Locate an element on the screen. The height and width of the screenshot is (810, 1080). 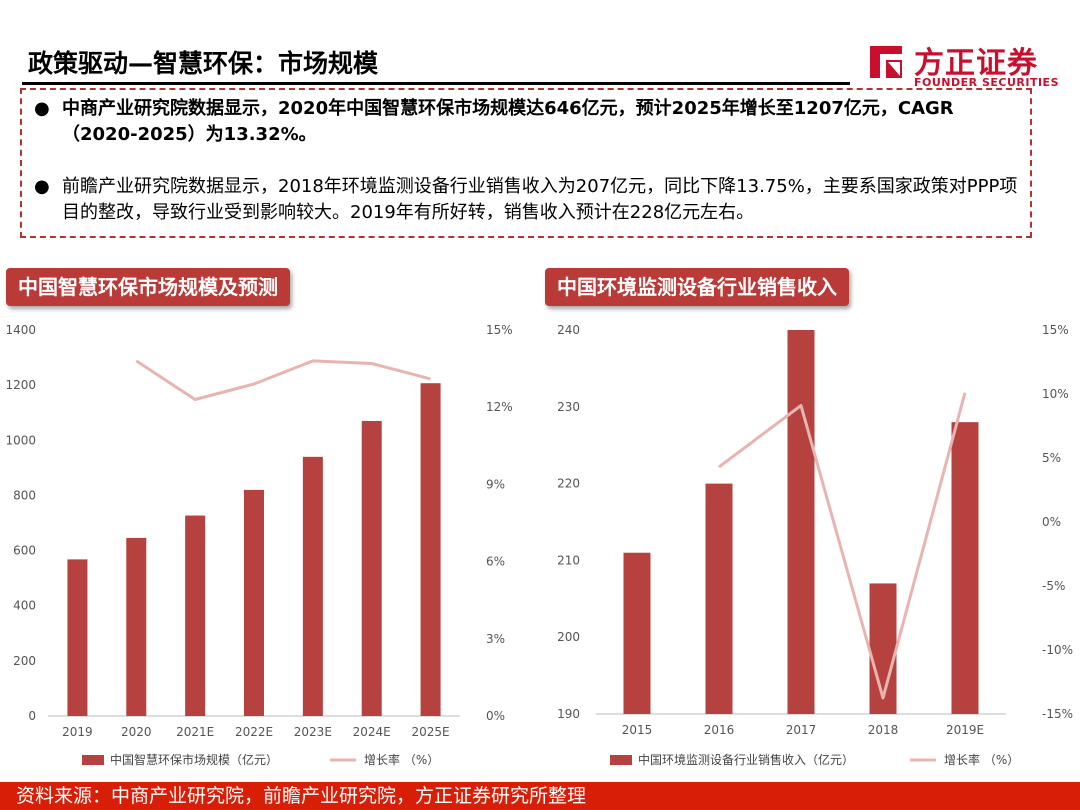
y2-tick-label: 6% is located at coordinates (495, 562).